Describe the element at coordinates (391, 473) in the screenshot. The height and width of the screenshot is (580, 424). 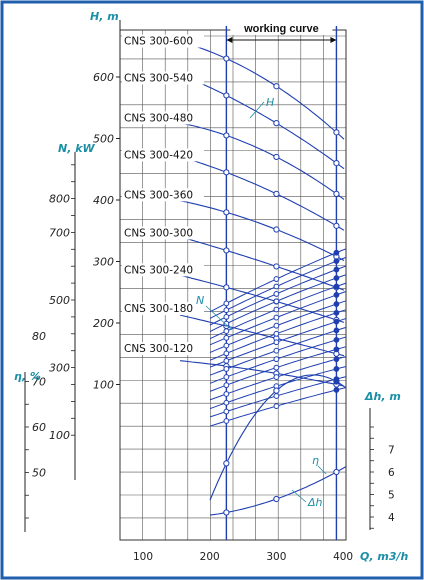
I see `dh-axis-tick-label: 6` at that location.